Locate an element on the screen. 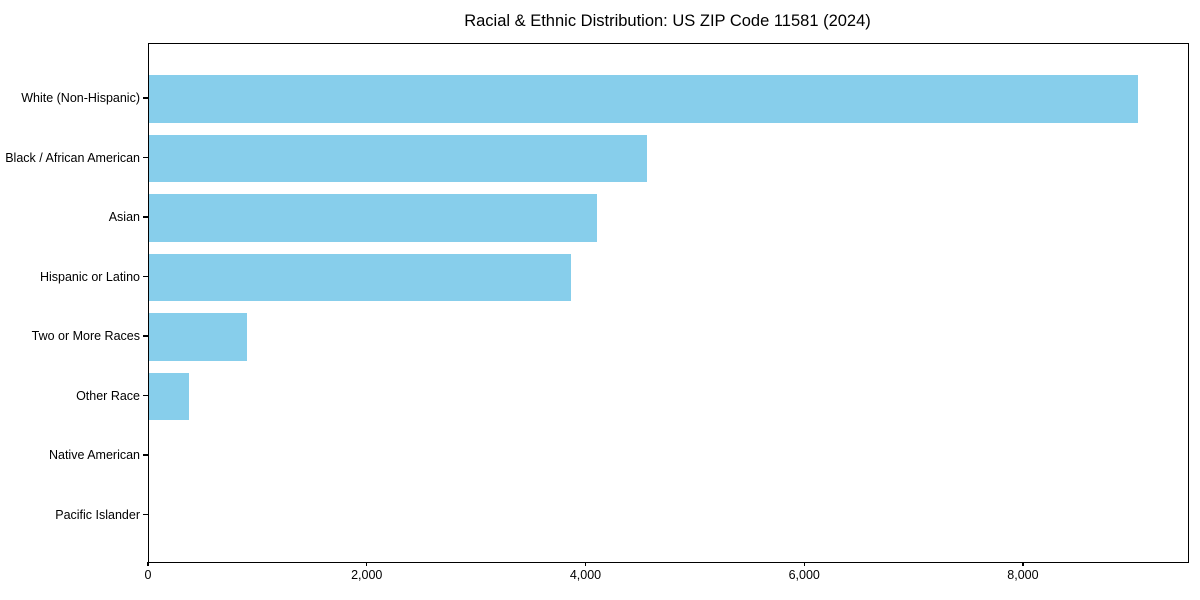 This screenshot has height=600, width=1200. y-tick-label: White (Non-Hispanic) is located at coordinates (80, 98).